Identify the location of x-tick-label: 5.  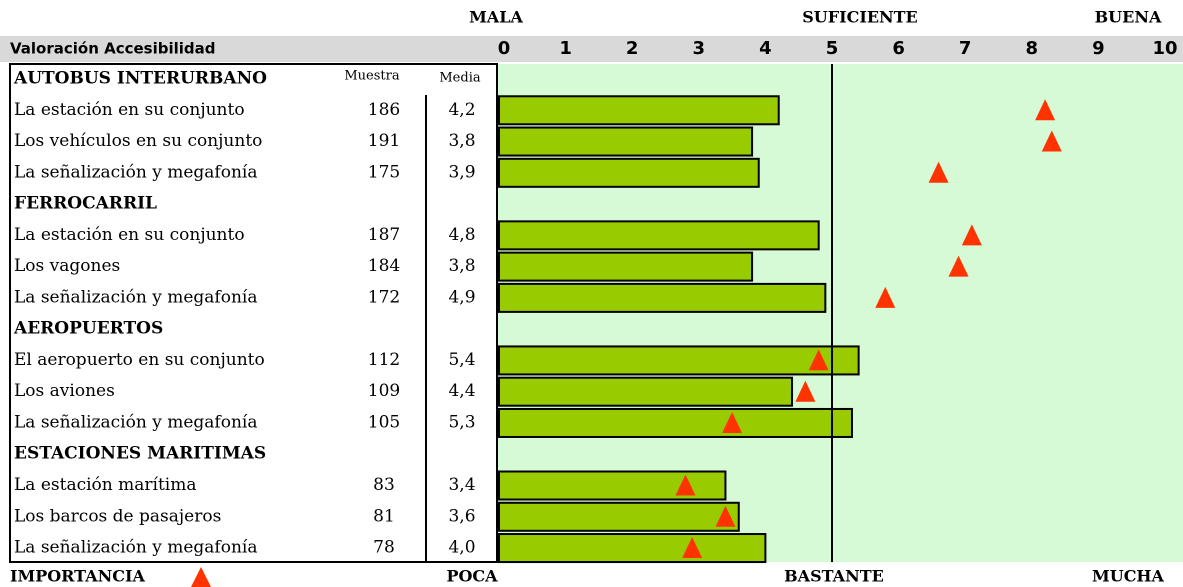
(832, 48).